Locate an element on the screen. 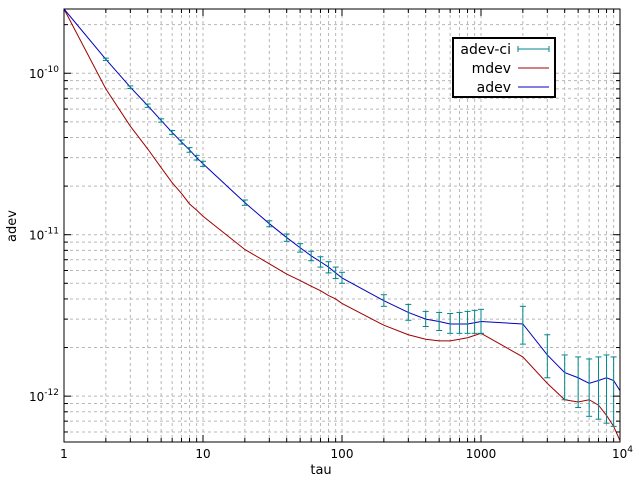 The image size is (640, 480). y-tick-label: 10-11 is located at coordinates (44, 235).